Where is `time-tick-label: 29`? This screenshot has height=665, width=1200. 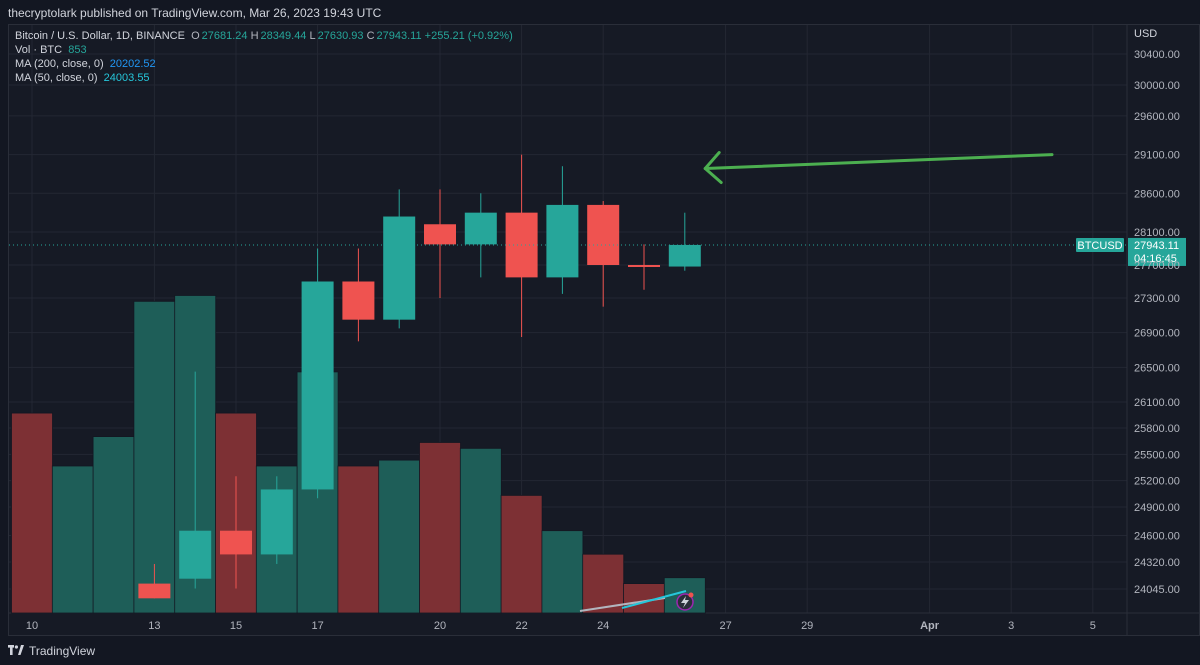 time-tick-label: 29 is located at coordinates (807, 626).